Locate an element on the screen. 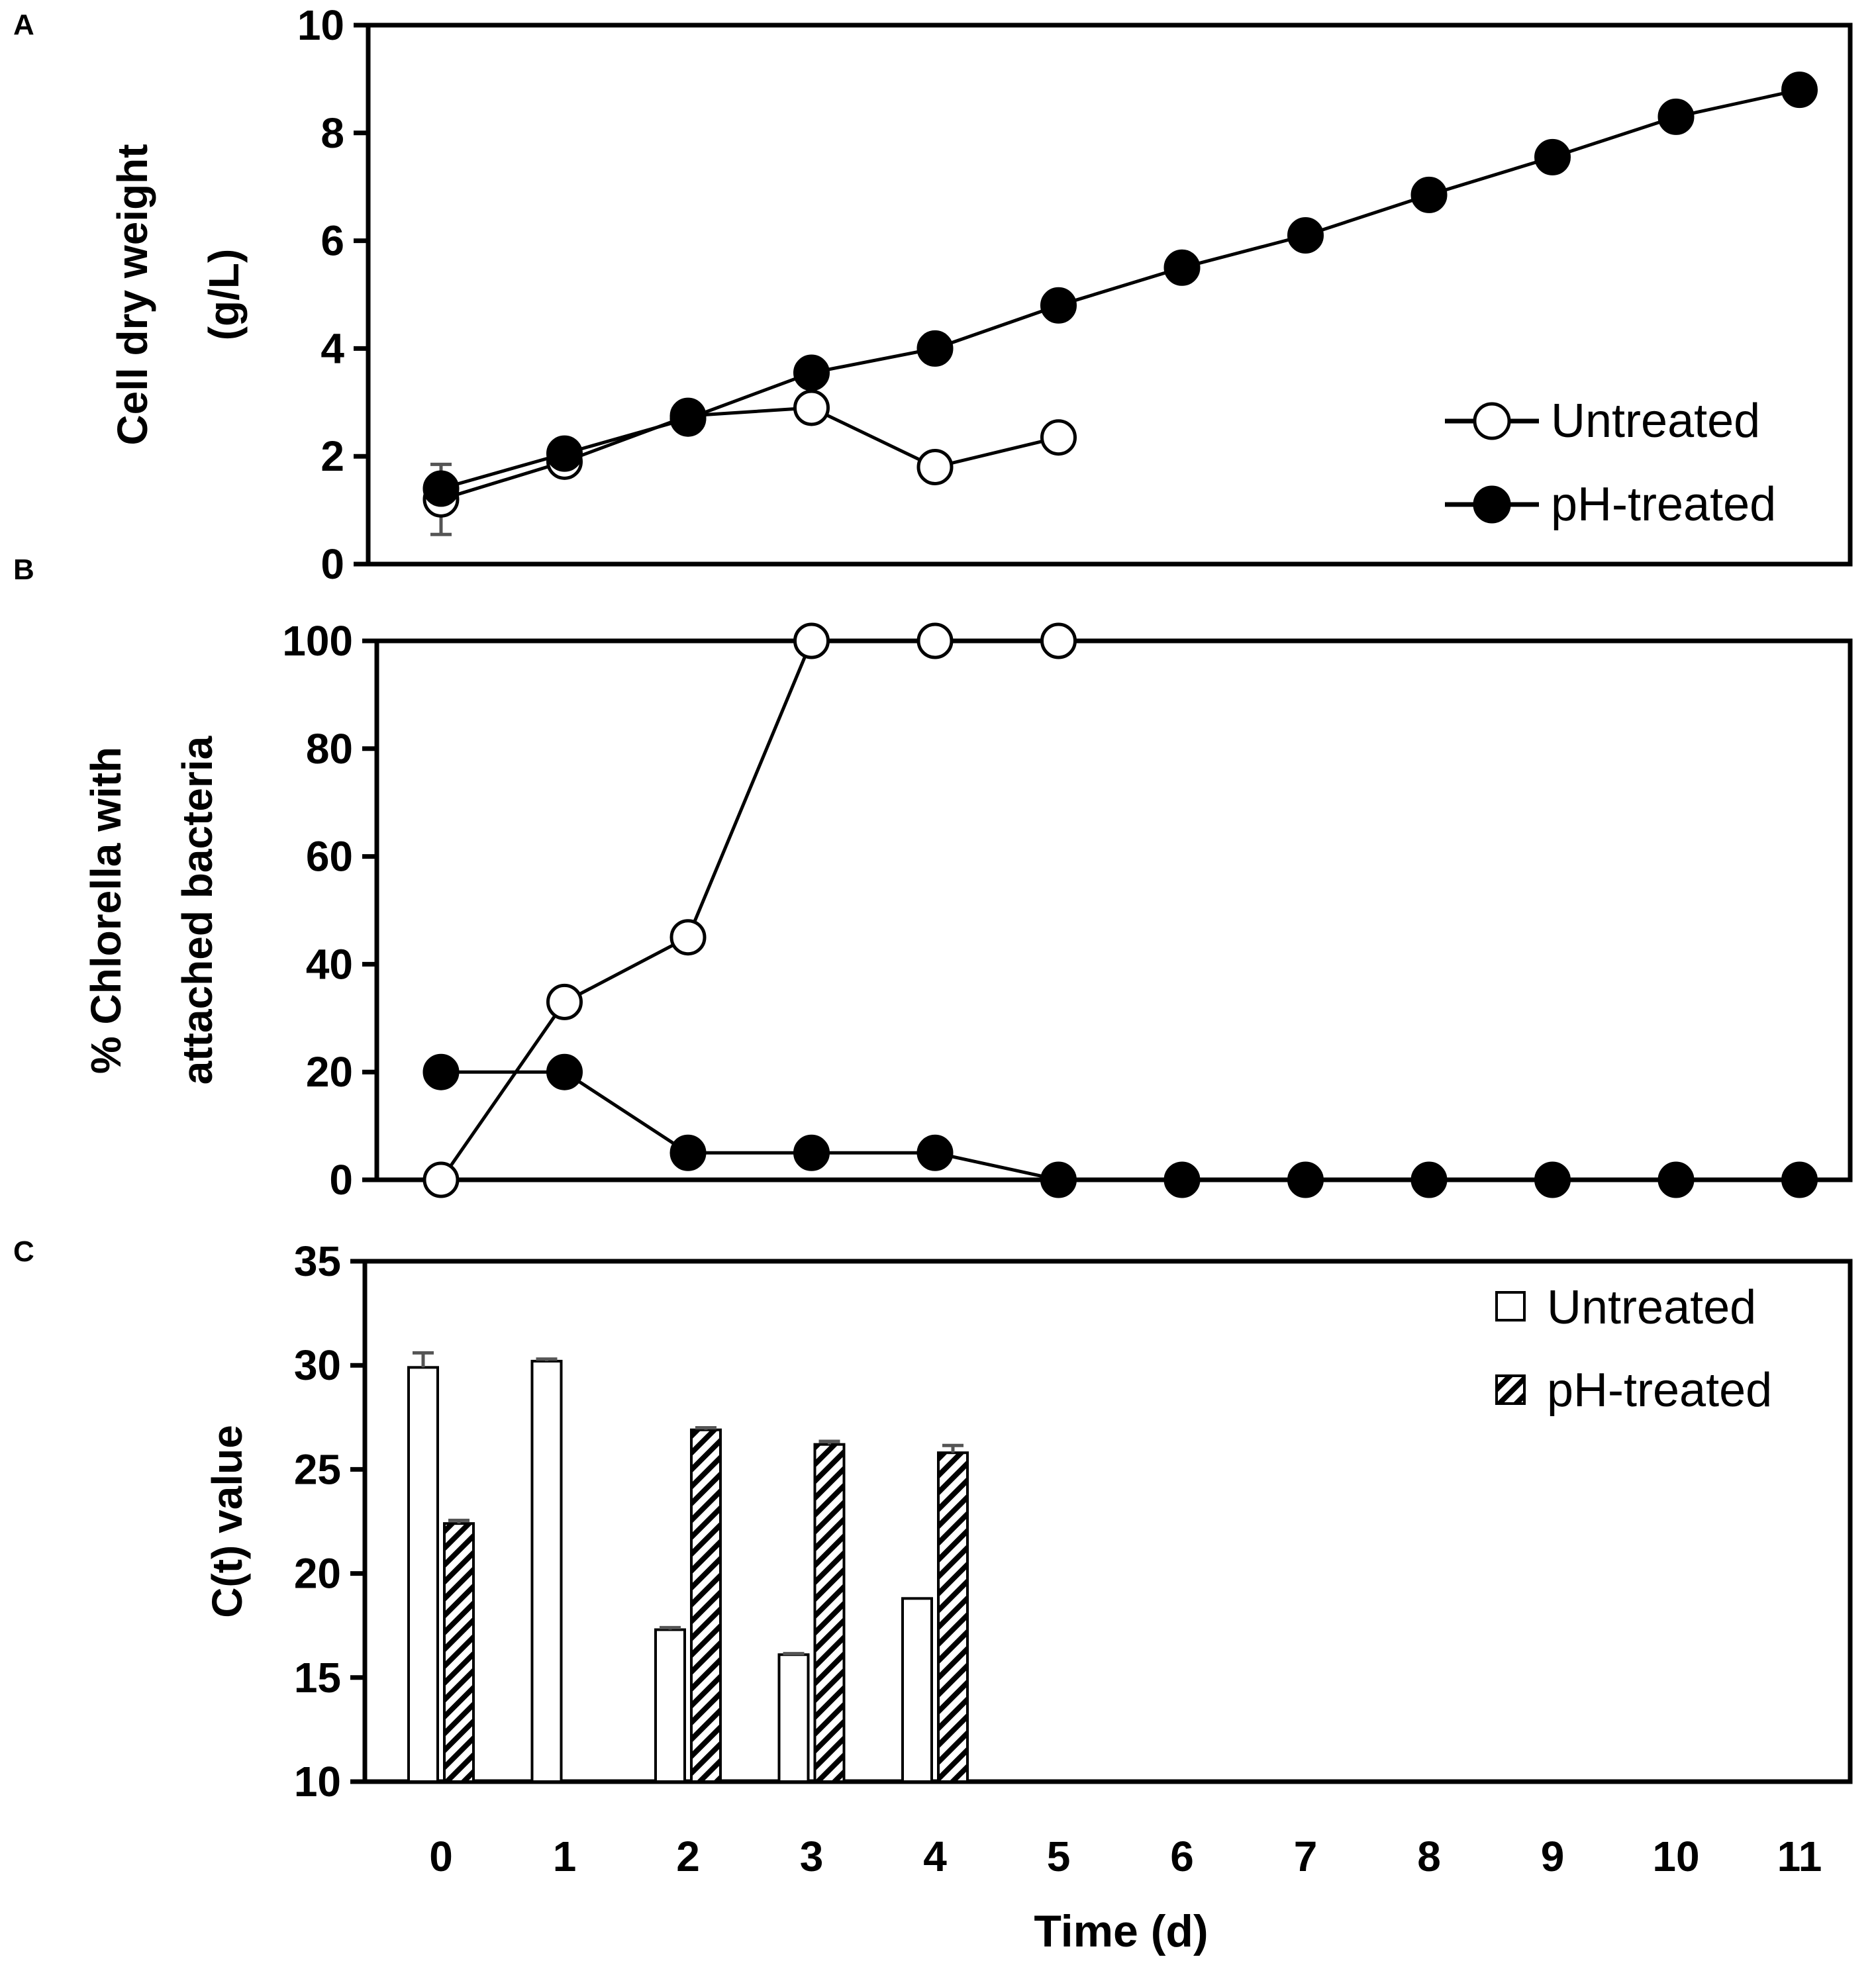 The height and width of the screenshot is (1969, 1876). y-tick-label-a-1: 2 is located at coordinates (332, 456).